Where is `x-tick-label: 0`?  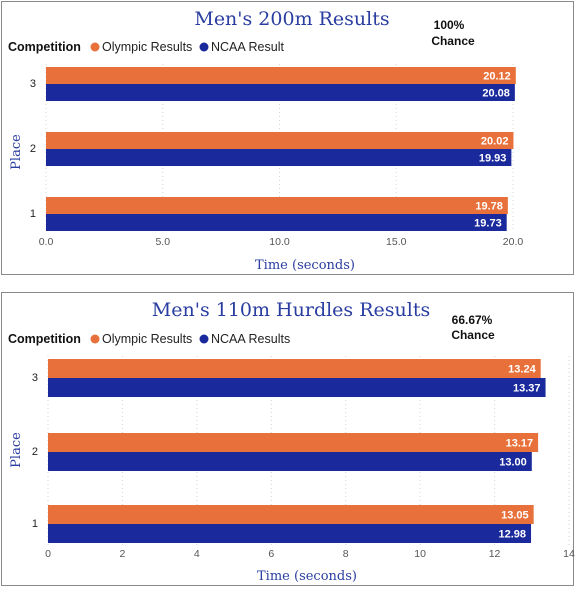 x-tick-label: 0 is located at coordinates (48, 554).